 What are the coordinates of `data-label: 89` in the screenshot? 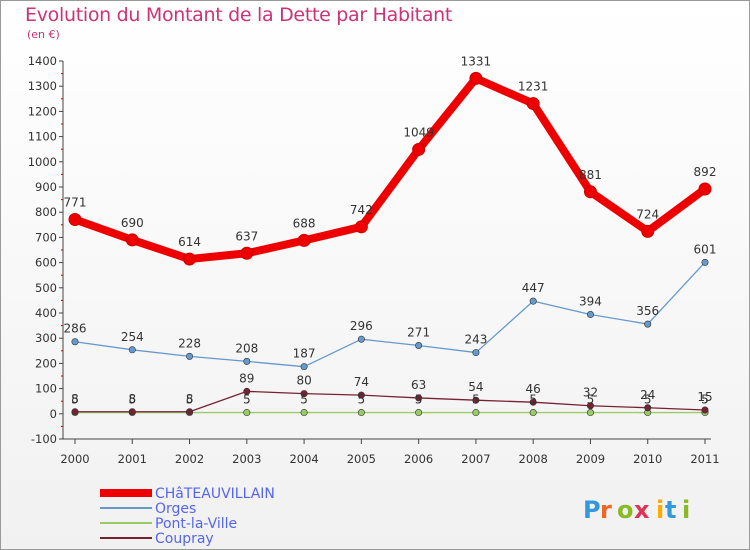 It's located at (246, 378).